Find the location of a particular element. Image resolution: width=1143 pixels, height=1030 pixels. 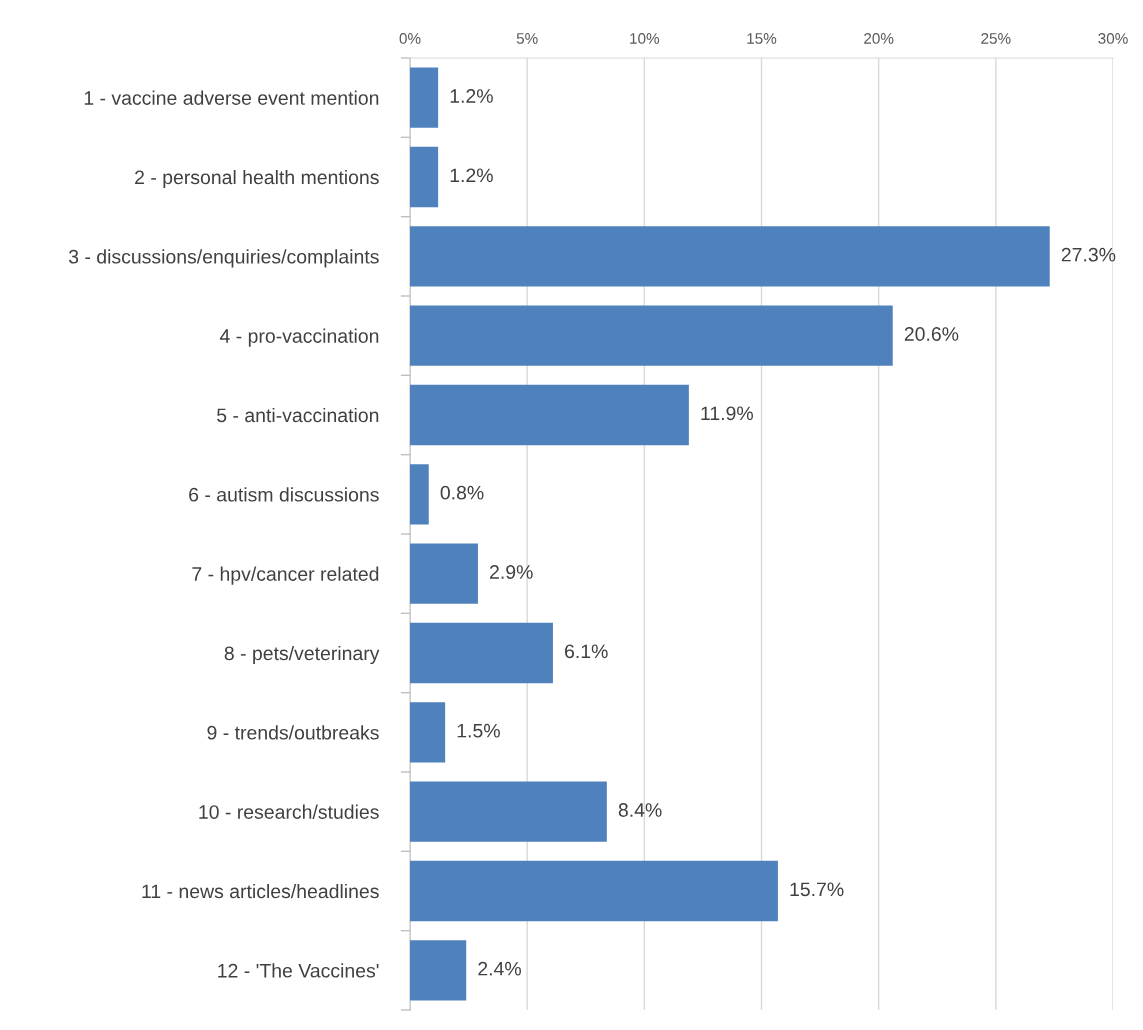

x-tick-label: 10% is located at coordinates (645, 38).